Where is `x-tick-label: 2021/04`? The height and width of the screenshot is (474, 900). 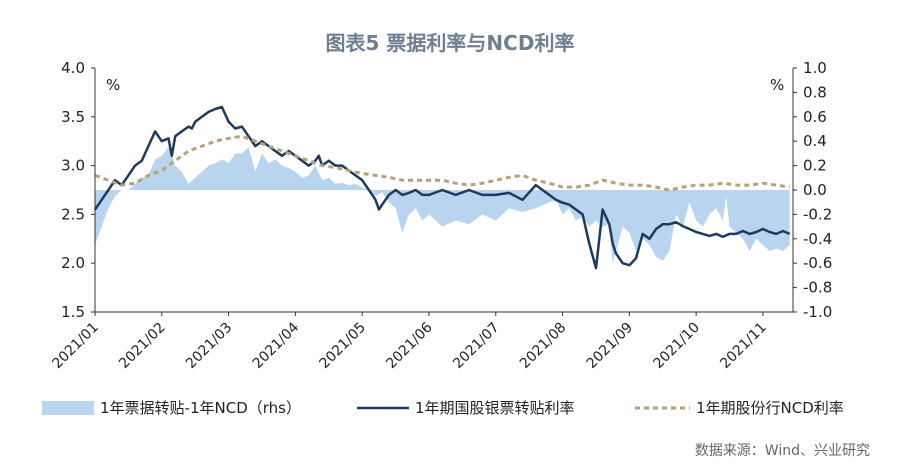 x-tick-label: 2021/04 is located at coordinates (276, 345).